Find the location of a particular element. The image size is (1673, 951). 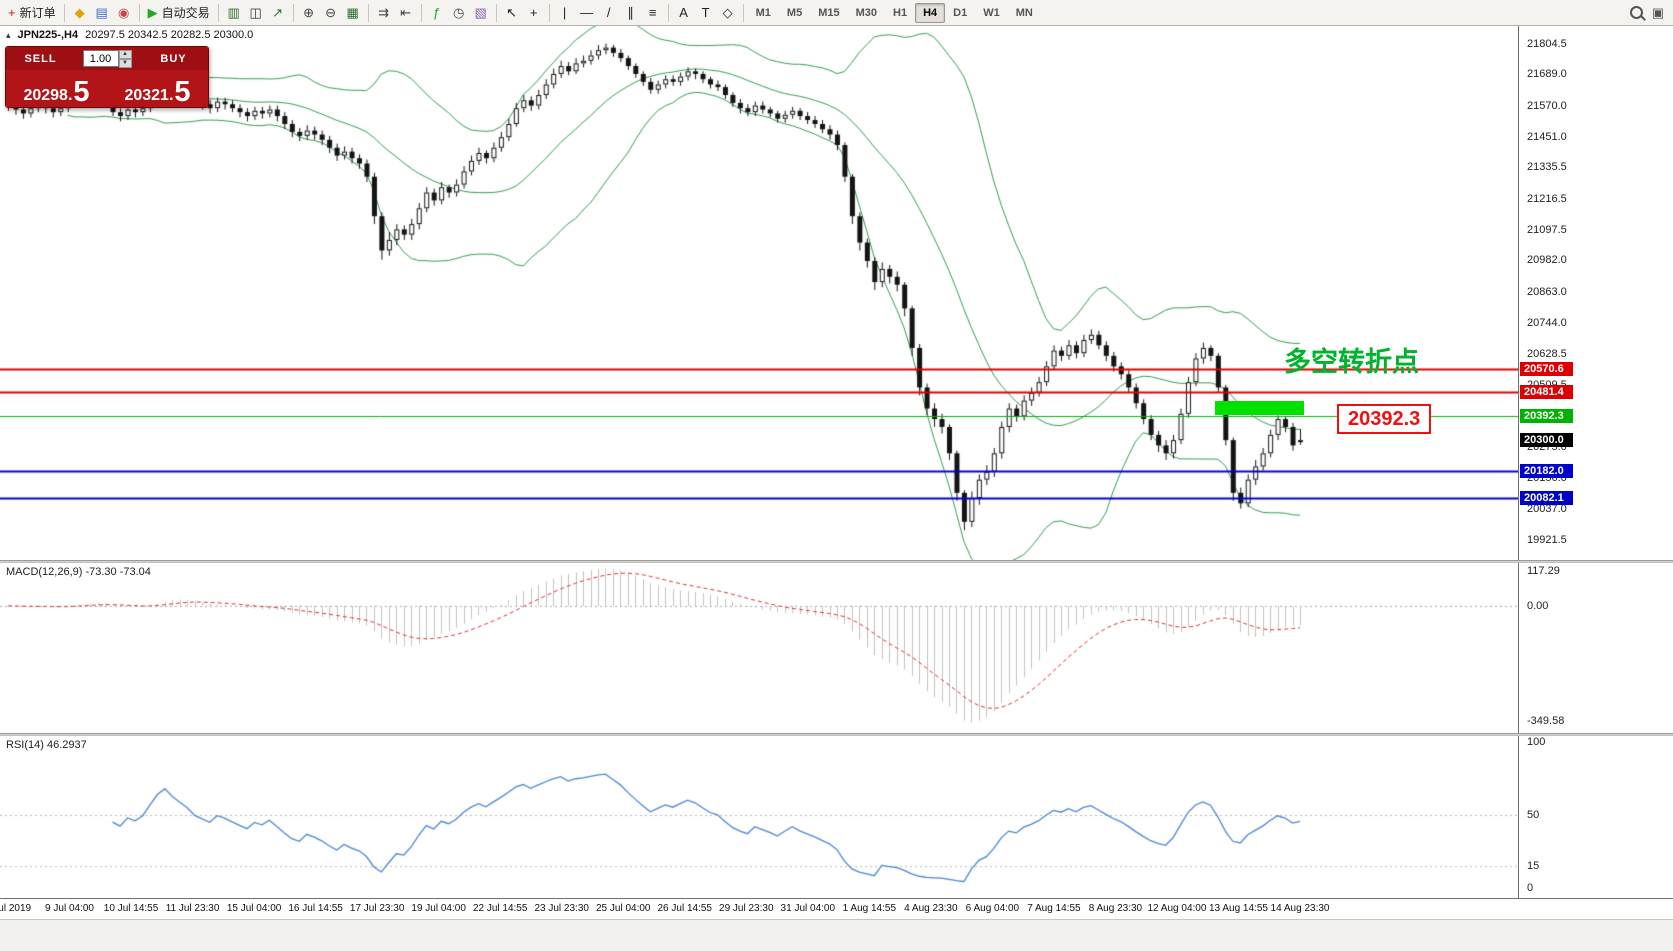

navigator-icon: ◉ is located at coordinates (124, 13).